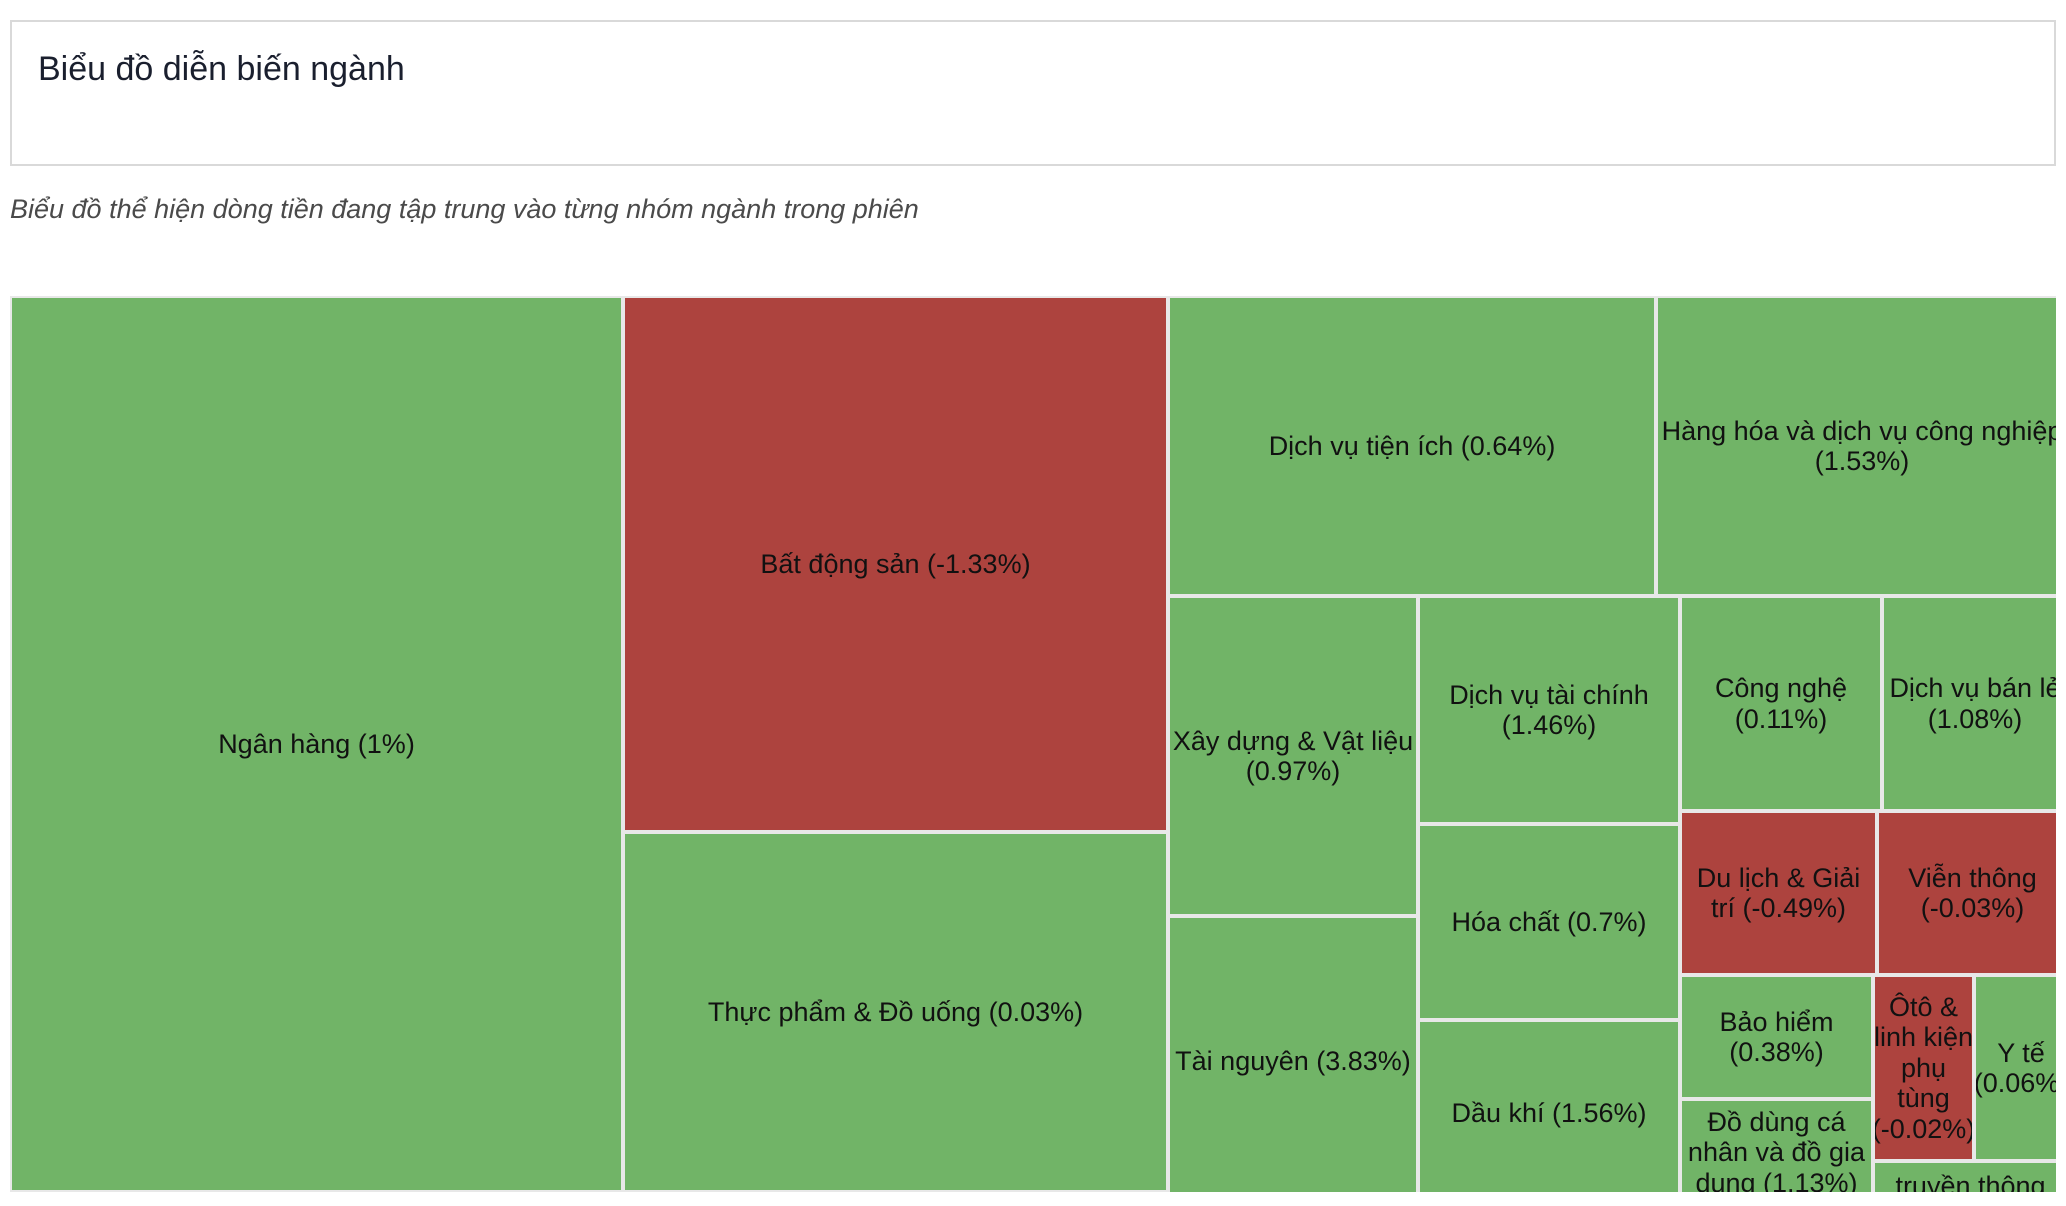 This screenshot has height=1206, width=2066. Describe the element at coordinates (1776, 1149) in the screenshot. I see `tile-label: Đồ dùng cá nhân và đồ gia dụng (1.13%)` at that location.